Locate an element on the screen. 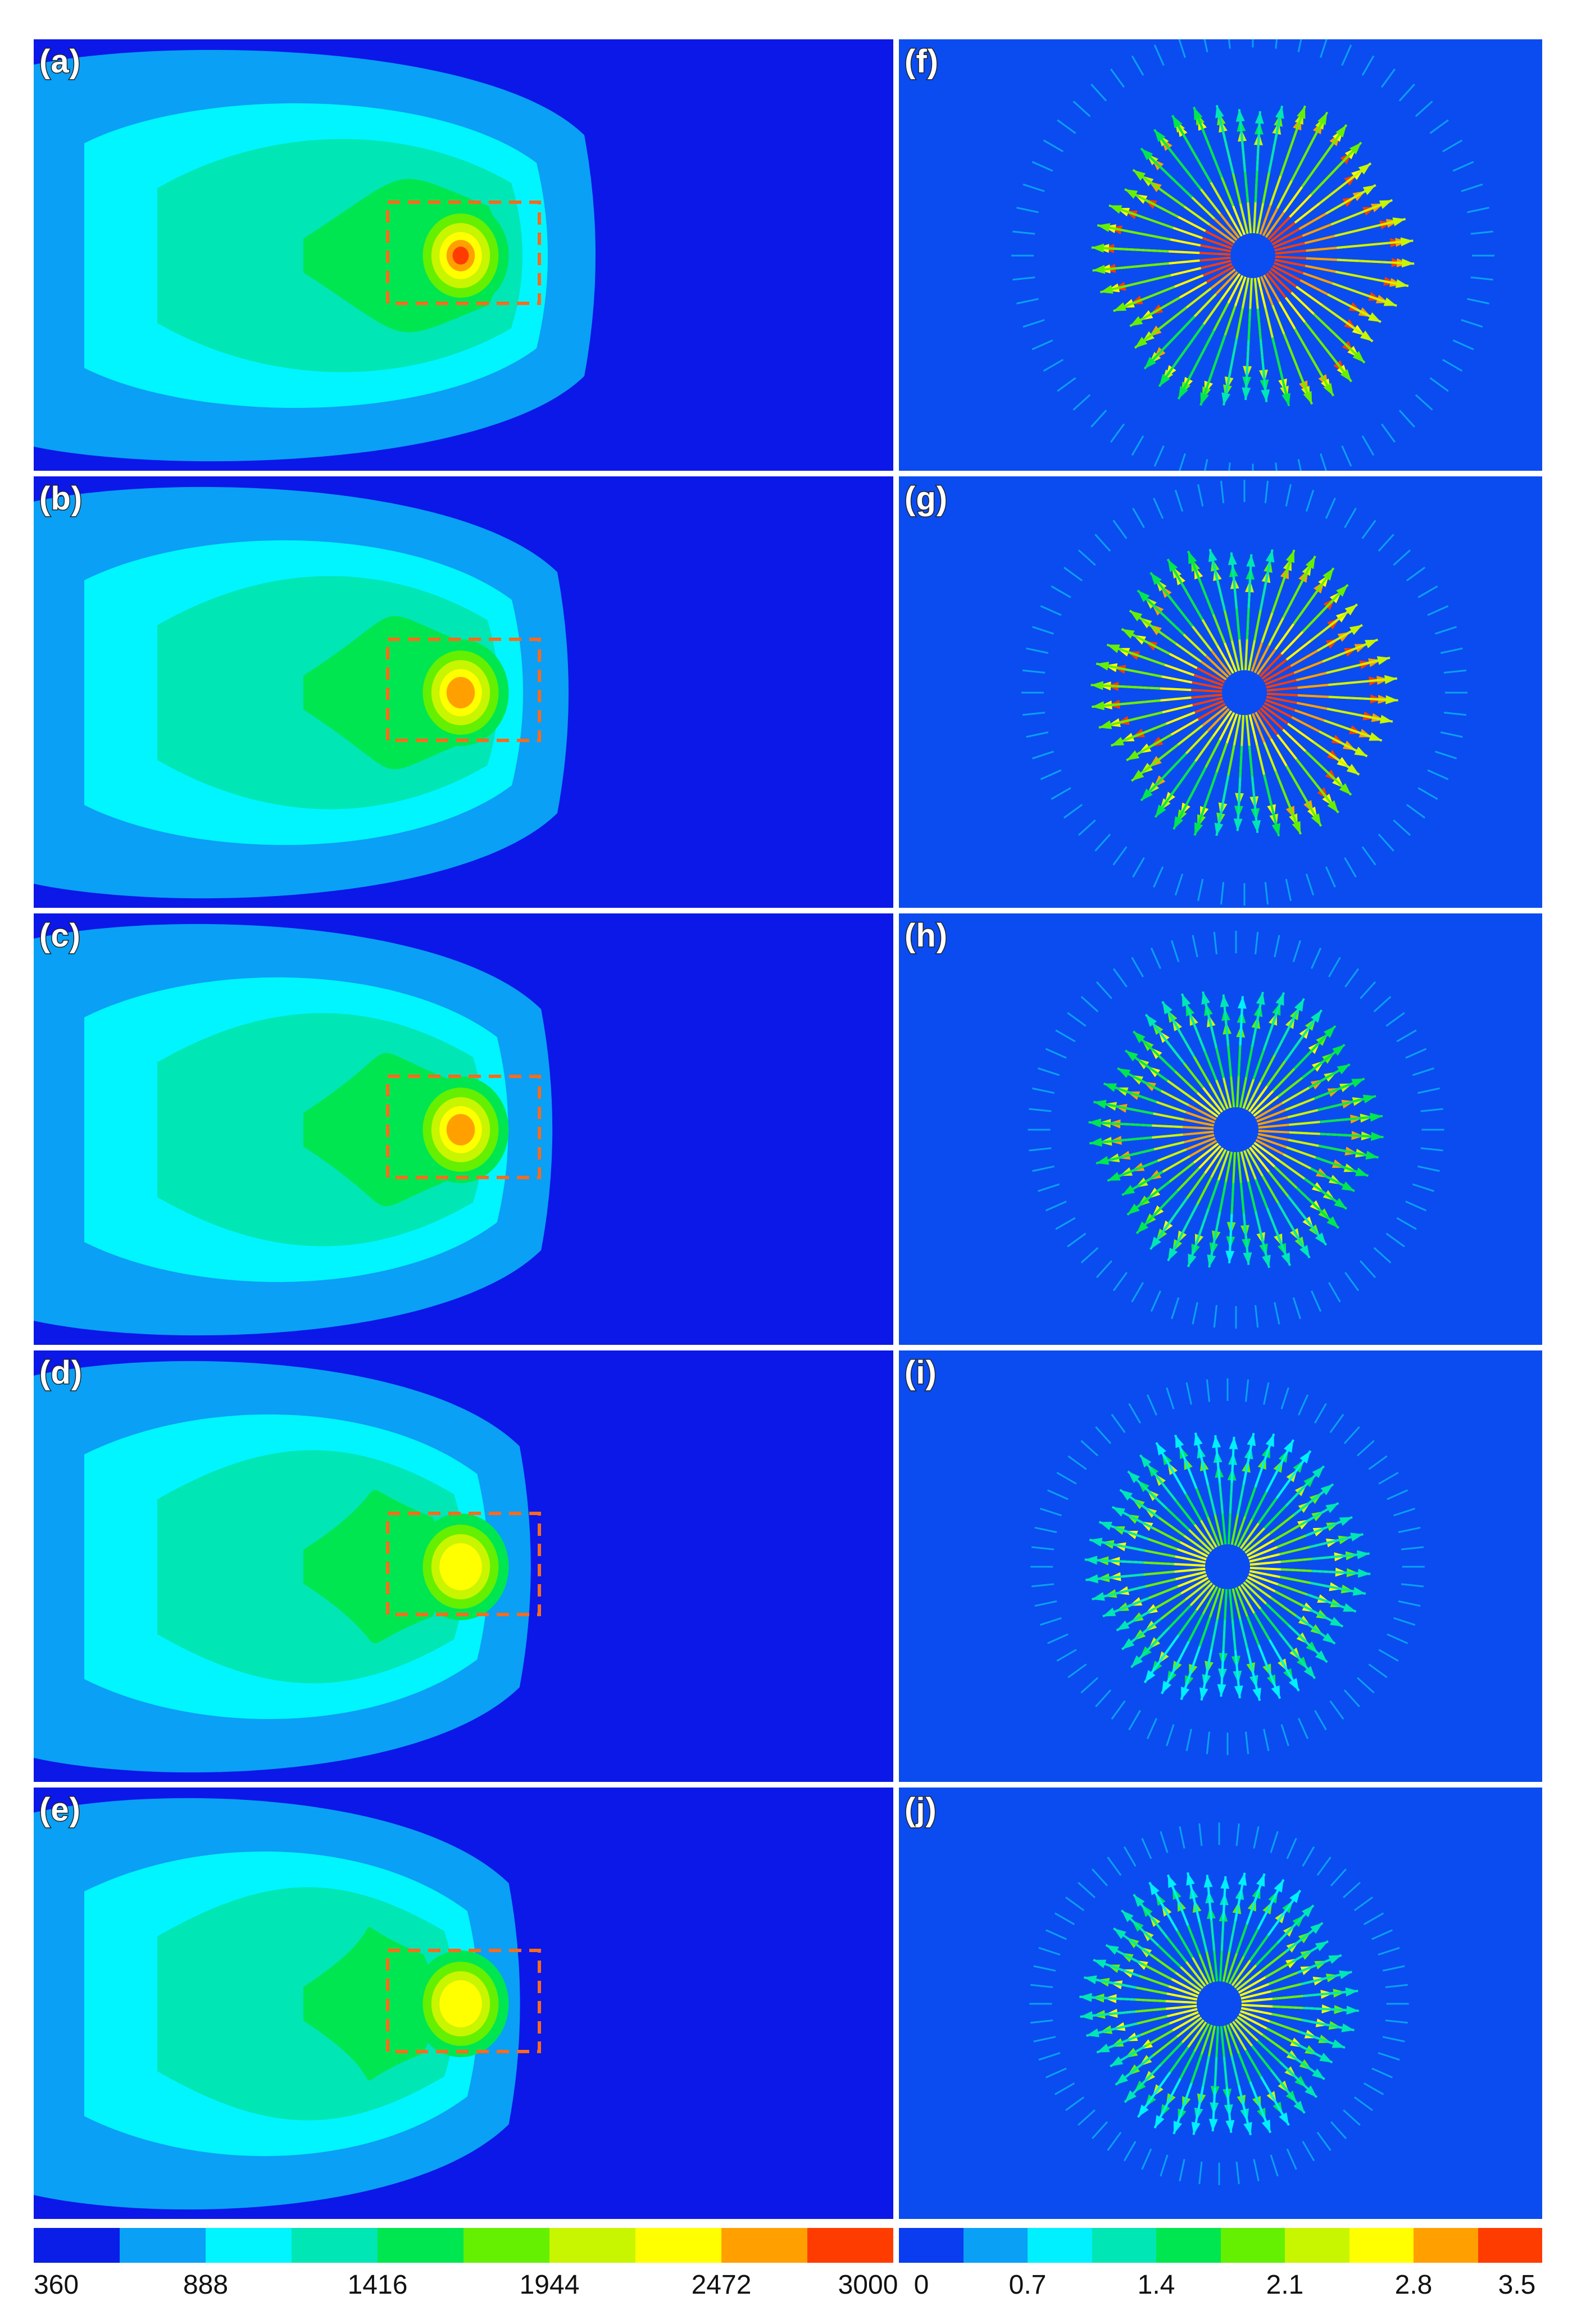  velocity-panel-g: (g) is located at coordinates (1220, 692).